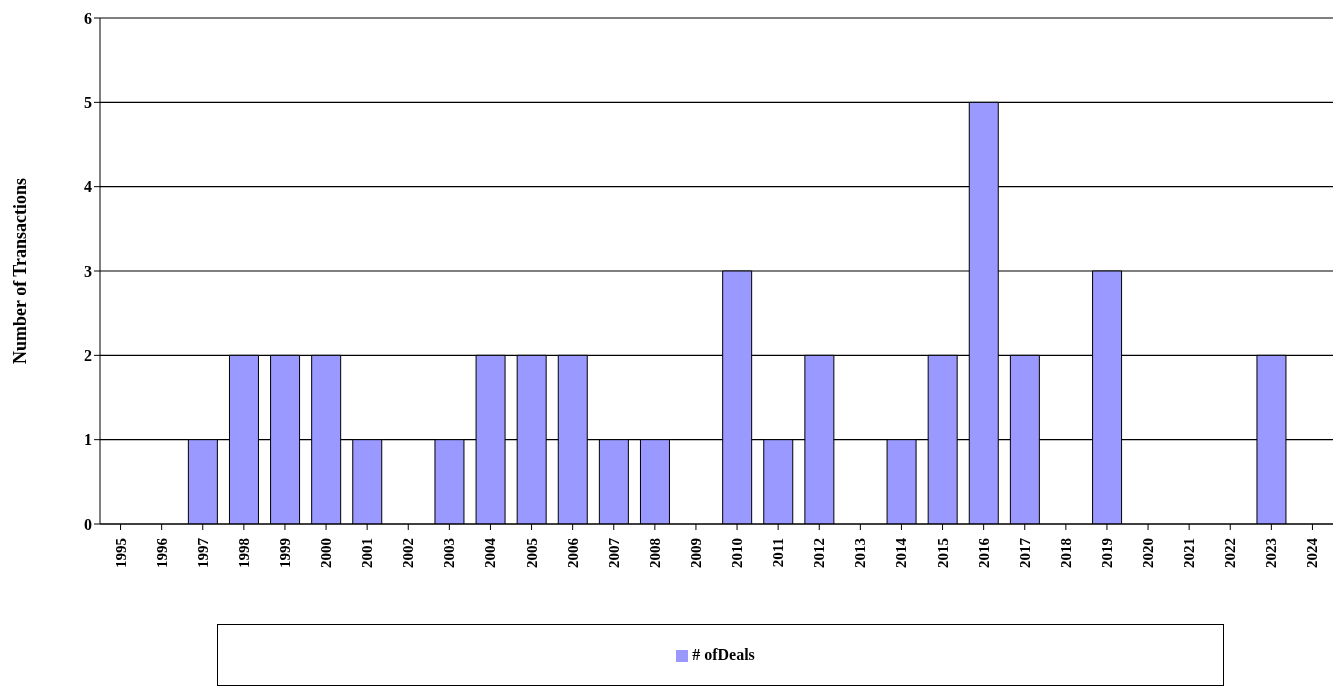 Image resolution: width=1335 pixels, height=692 pixels. Describe the element at coordinates (1148, 553) in the screenshot. I see `x-tick-label: 2020` at that location.